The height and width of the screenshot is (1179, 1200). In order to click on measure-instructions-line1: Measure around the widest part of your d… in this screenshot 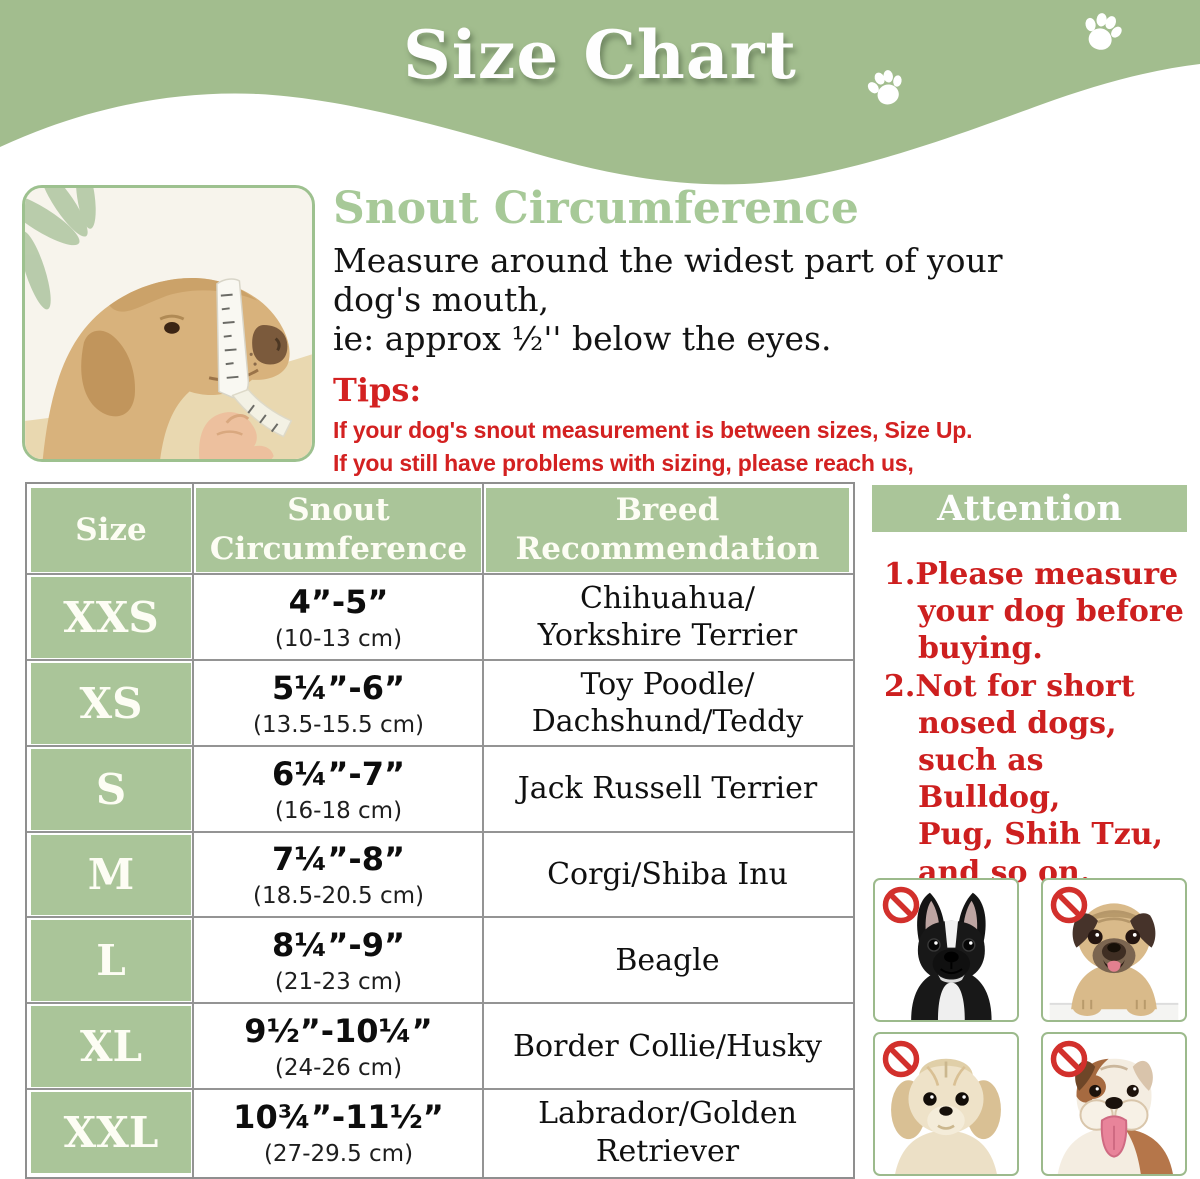, I will do `click(668, 280)`.